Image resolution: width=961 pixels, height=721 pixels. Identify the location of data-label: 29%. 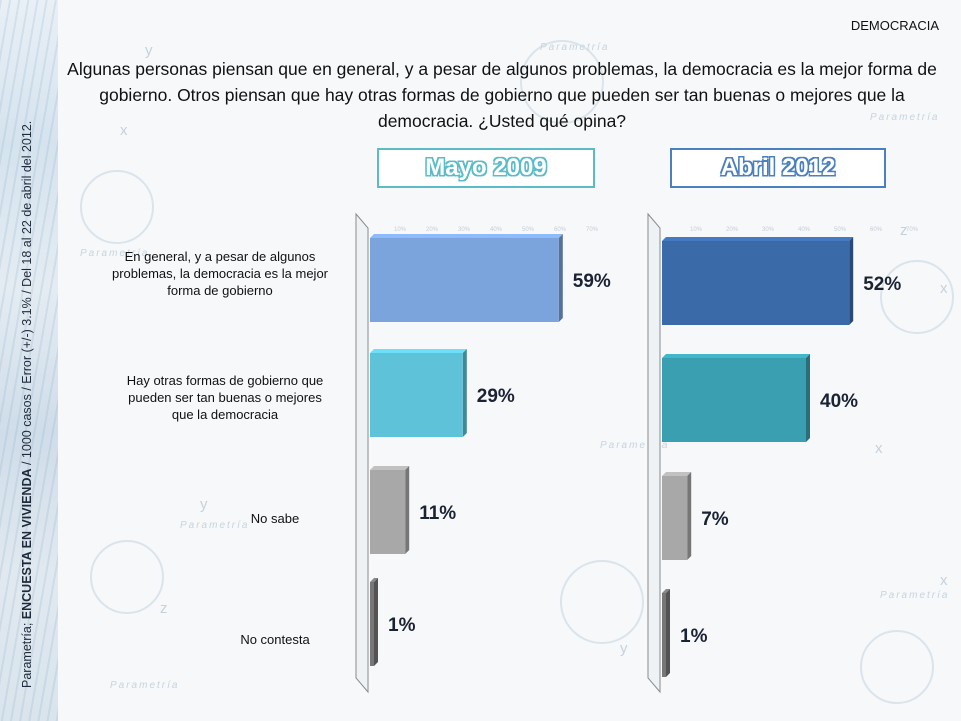
(496, 396).